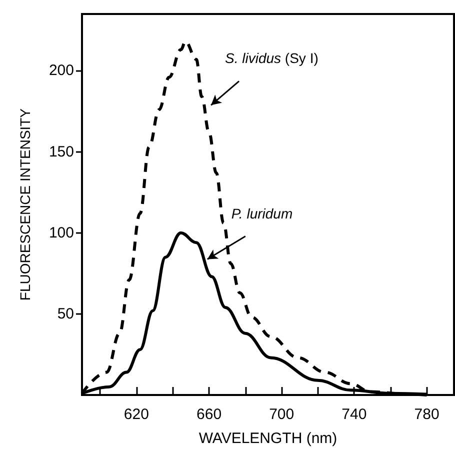 This screenshot has width=455, height=453. What do you see at coordinates (268, 438) in the screenshot?
I see `x-axis-title: WAVELENGTH (nm)` at bounding box center [268, 438].